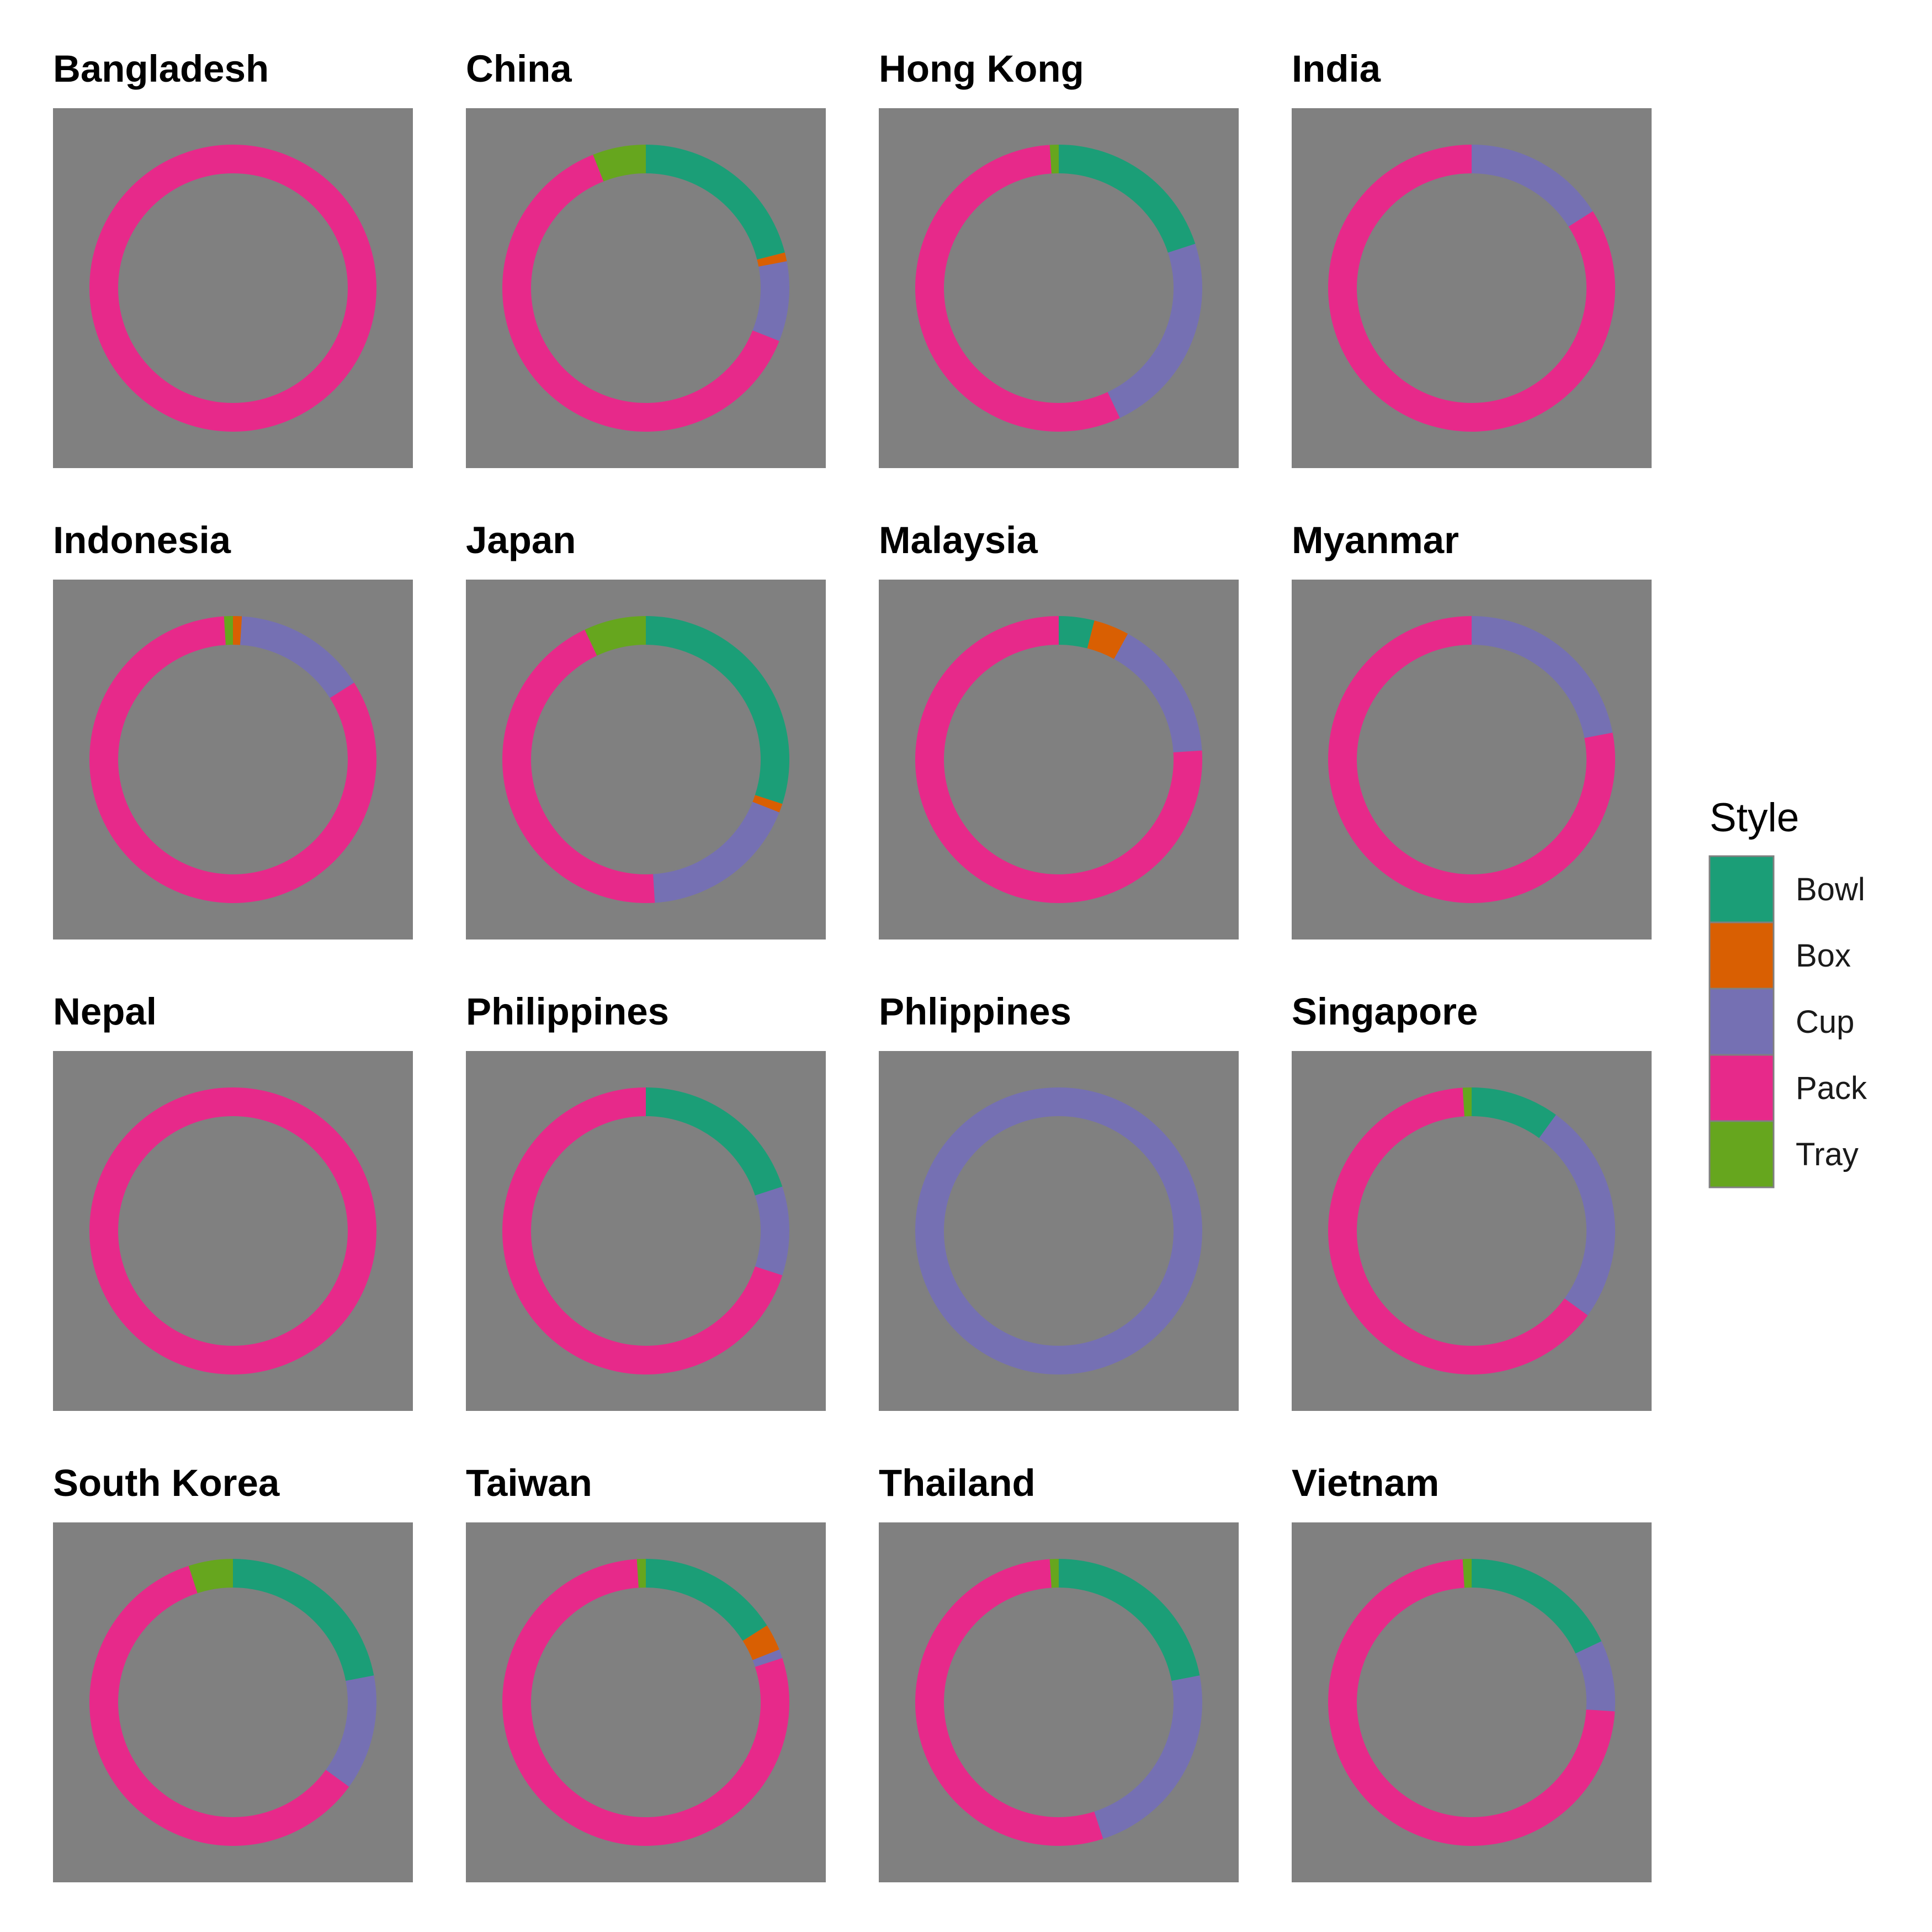 The width and height of the screenshot is (1932, 1932). Describe the element at coordinates (975, 1011) in the screenshot. I see `panel-title: Phlippines` at that location.